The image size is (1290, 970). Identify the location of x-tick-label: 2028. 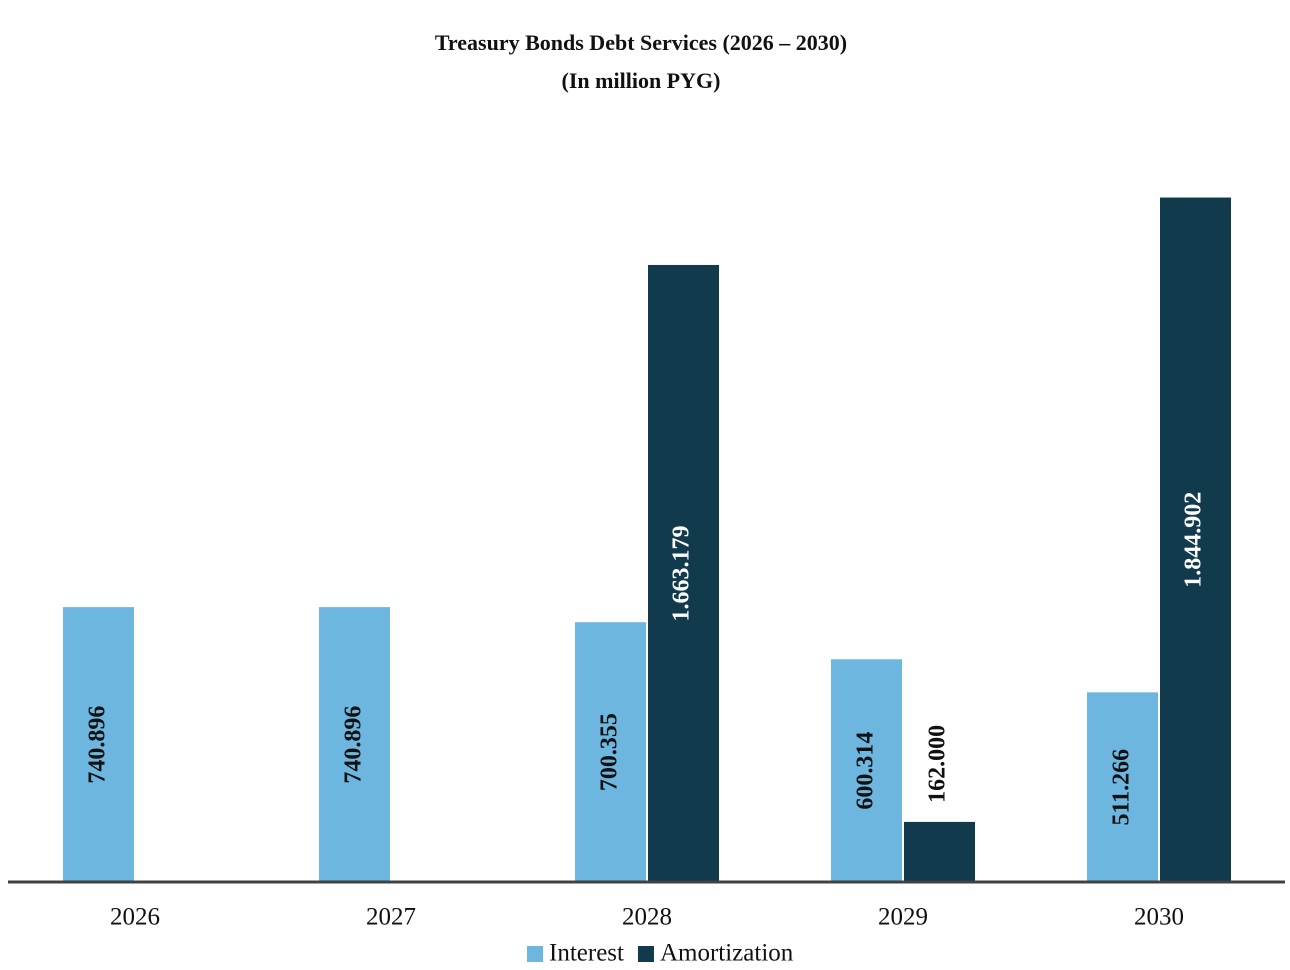
(647, 917).